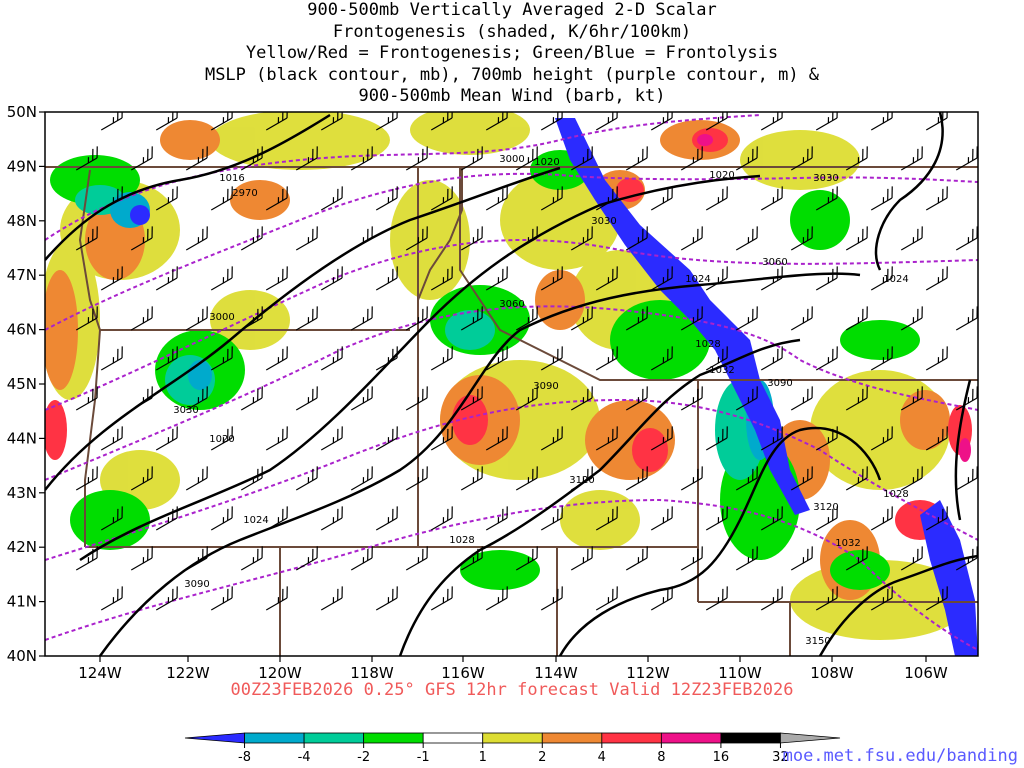 The height and width of the screenshot is (768, 1024). What do you see at coordinates (926, 673) in the screenshot?
I see `lon-label: 106W` at bounding box center [926, 673].